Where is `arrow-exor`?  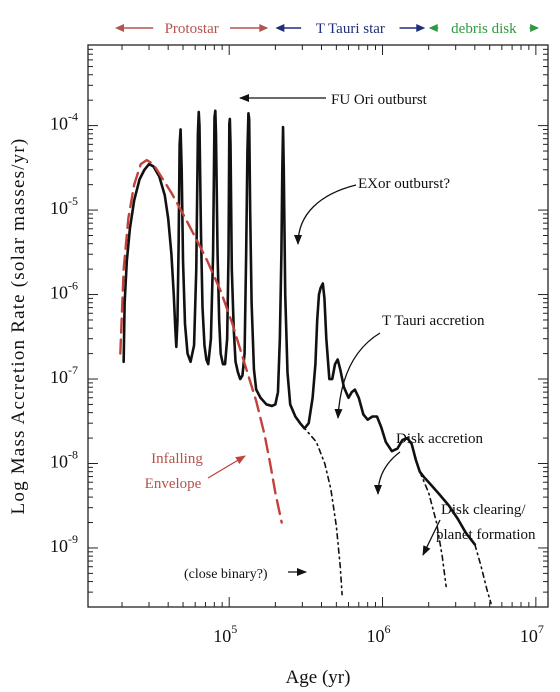 arrow-exor is located at coordinates (325, 214).